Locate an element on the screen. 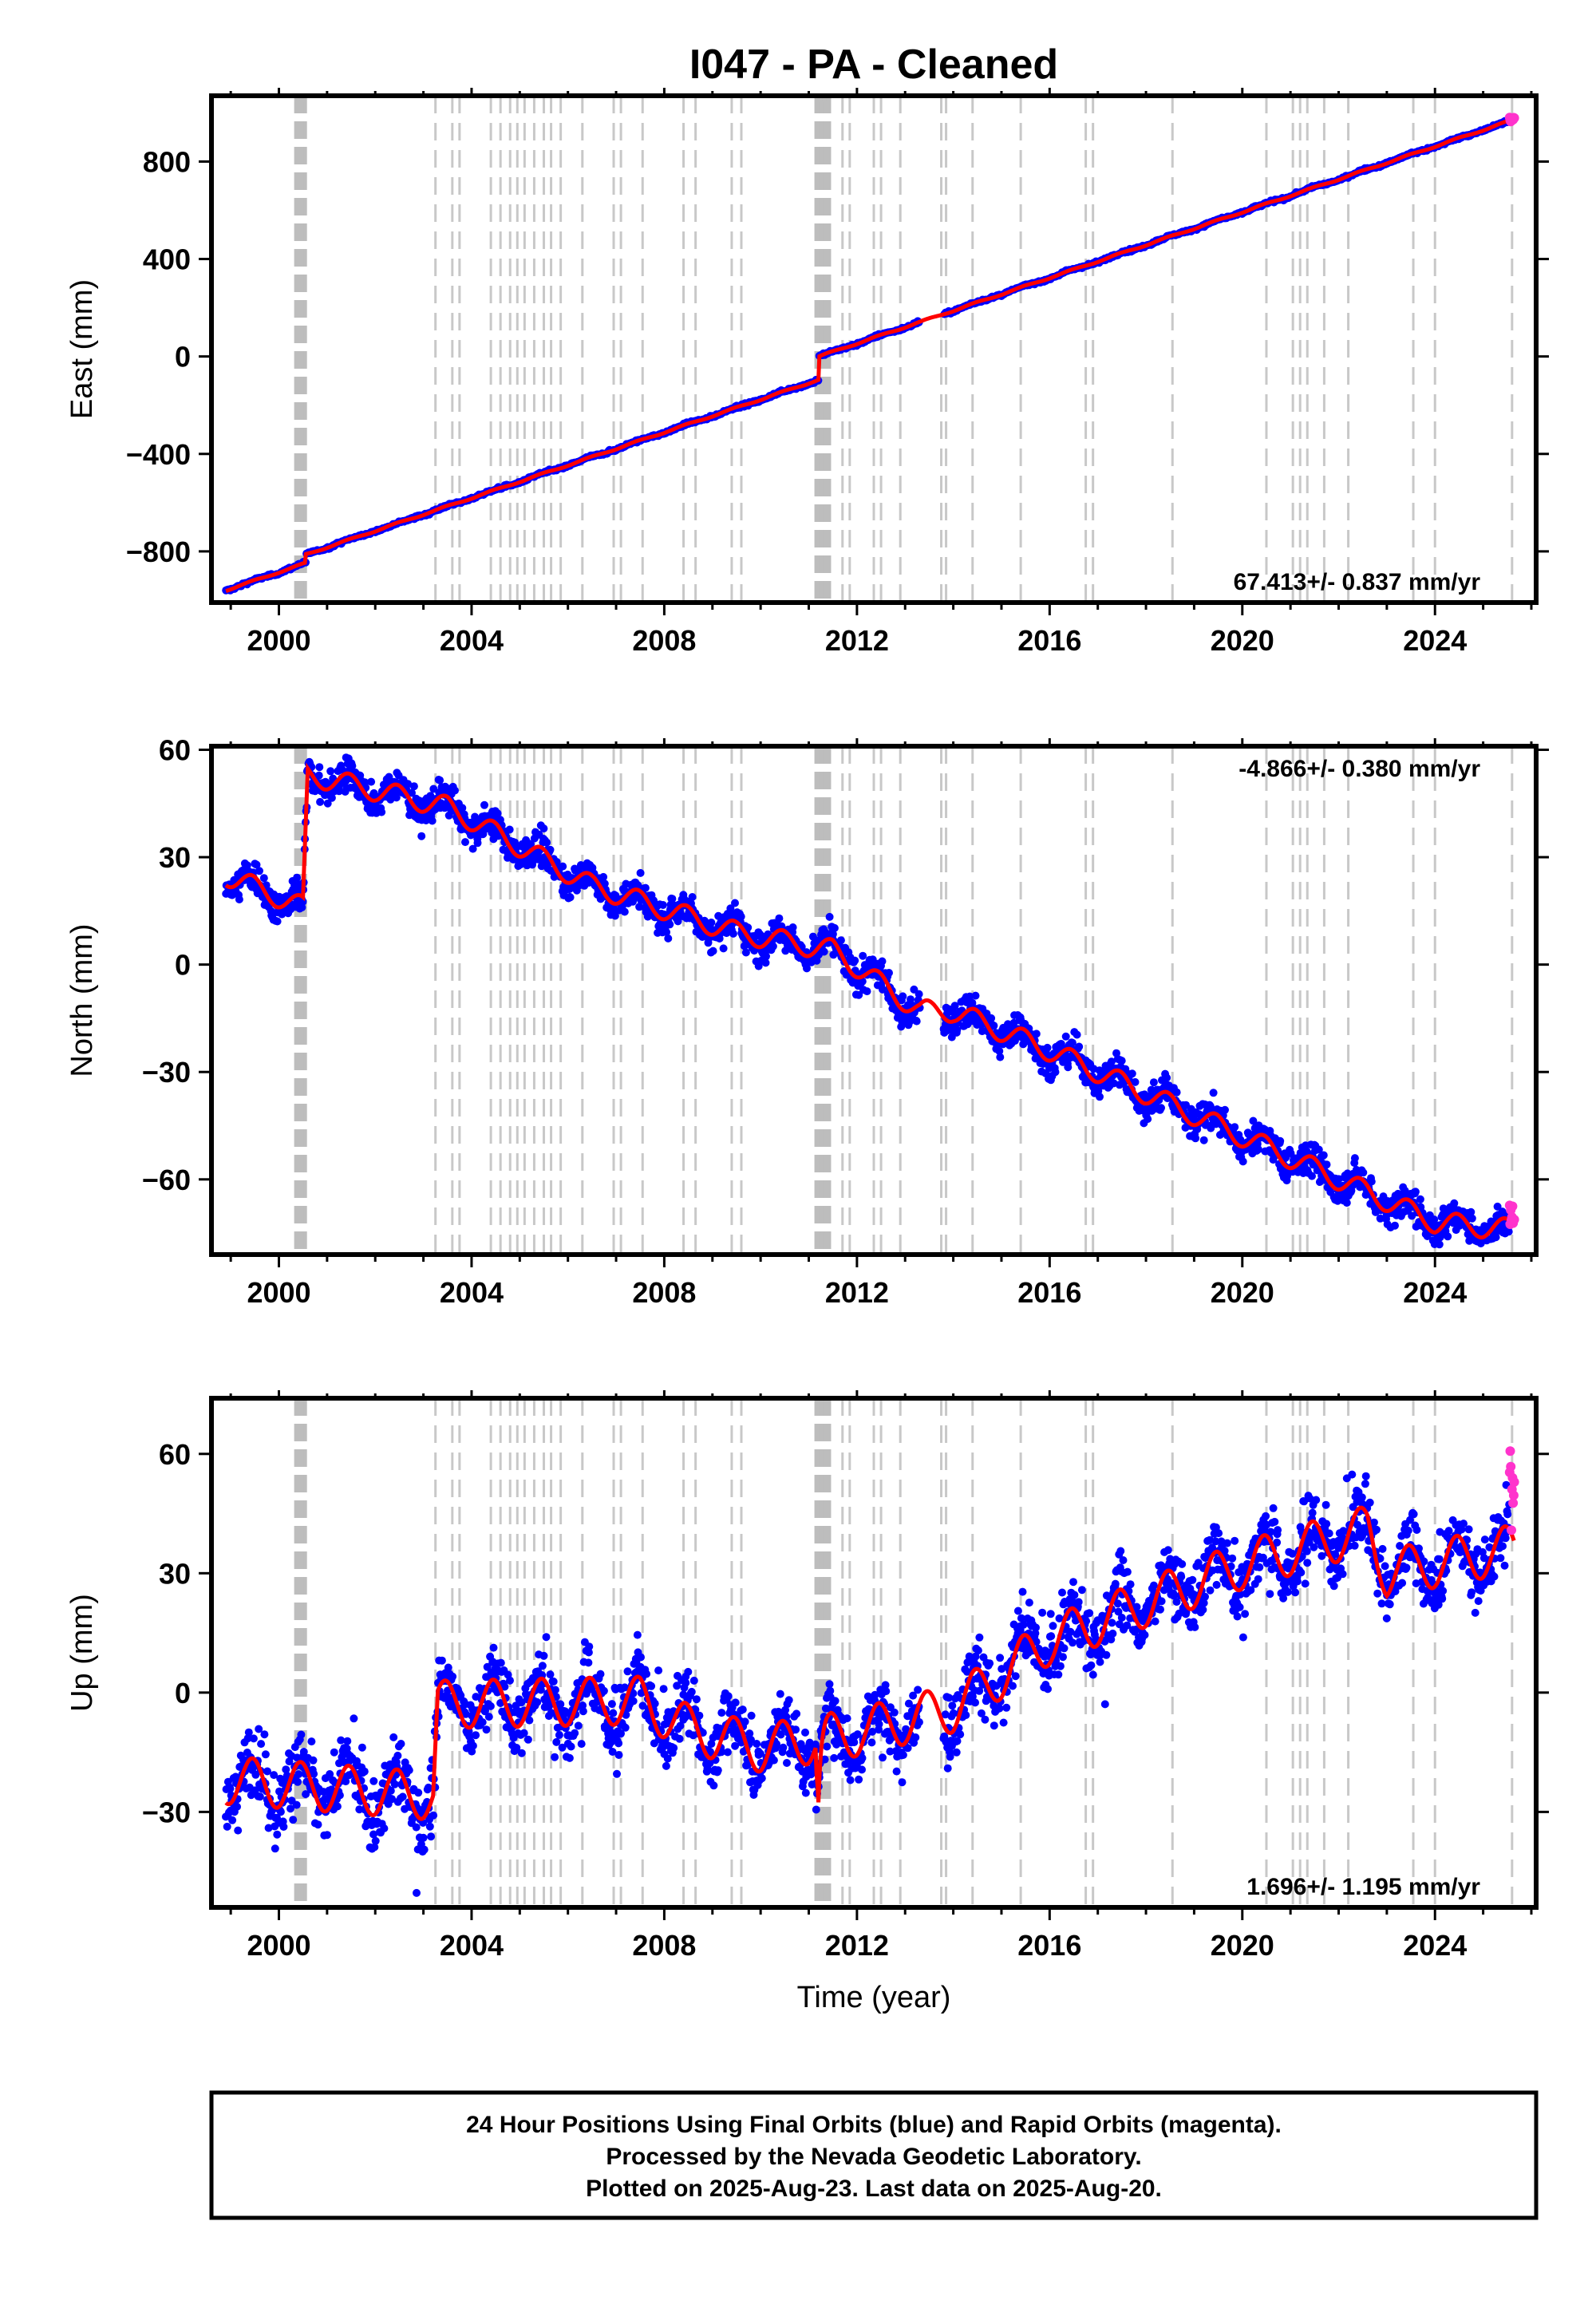  east-x-tick-label: 2012 is located at coordinates (857, 640).